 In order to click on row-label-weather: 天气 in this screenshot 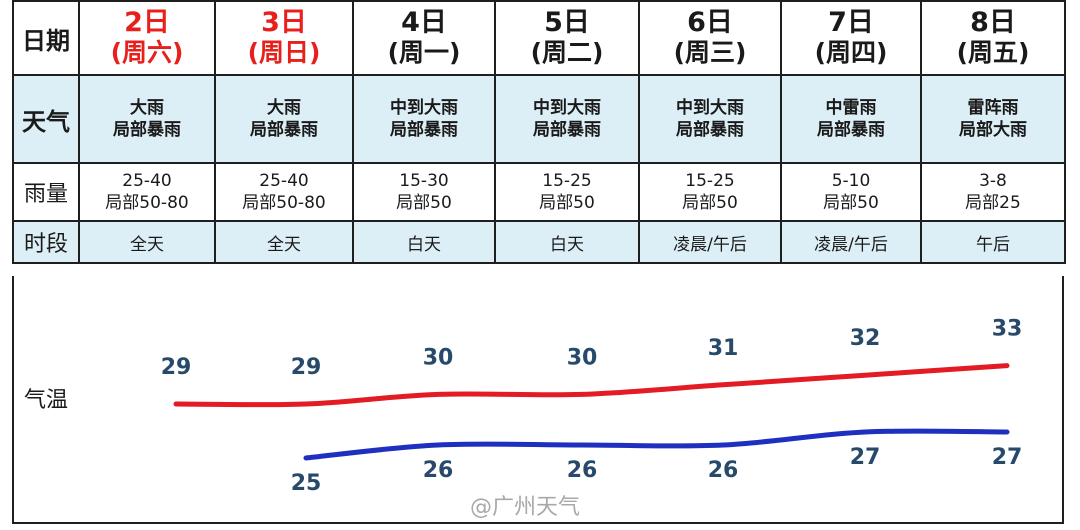, I will do `click(46, 119)`.